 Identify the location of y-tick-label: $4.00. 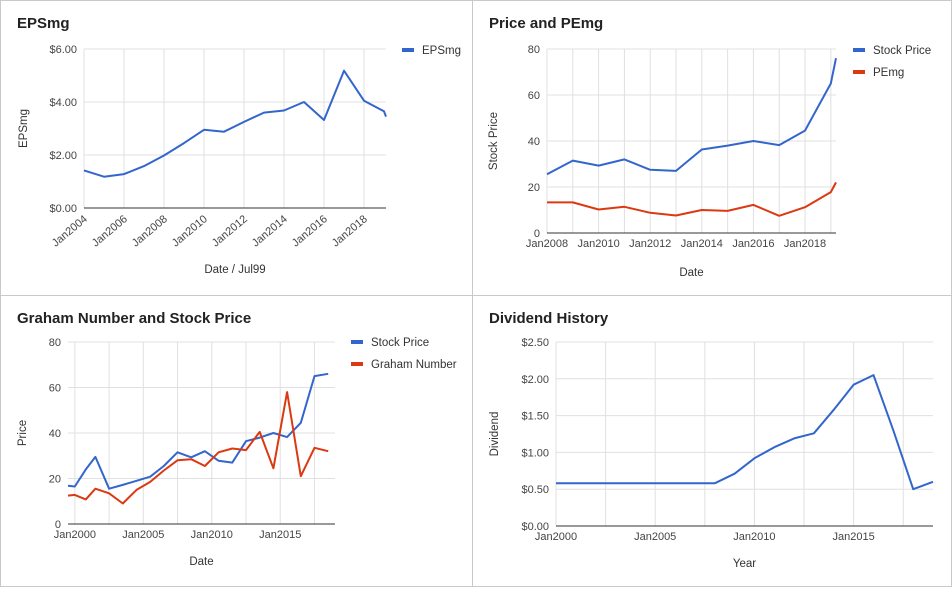
(63, 103).